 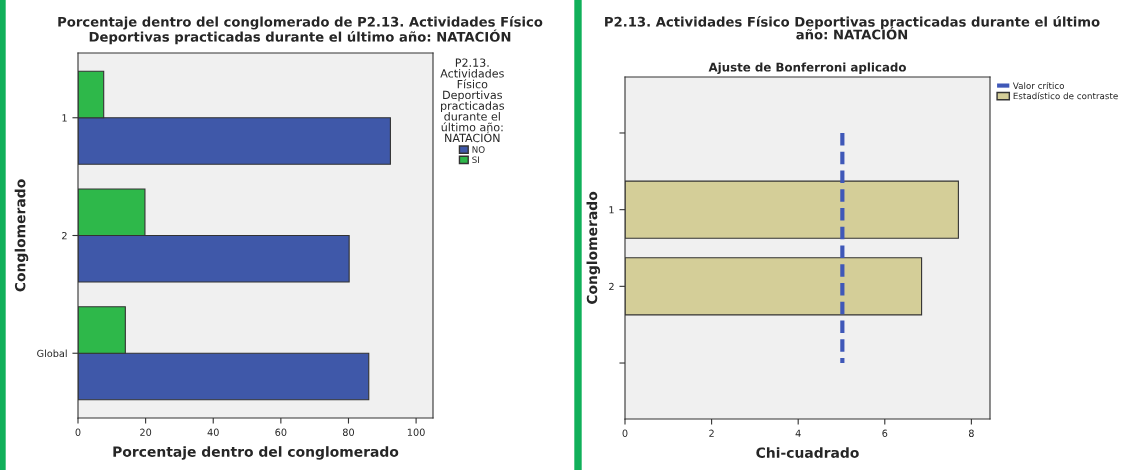 I want to click on x-tick-label: 20, so click(x=146, y=432).